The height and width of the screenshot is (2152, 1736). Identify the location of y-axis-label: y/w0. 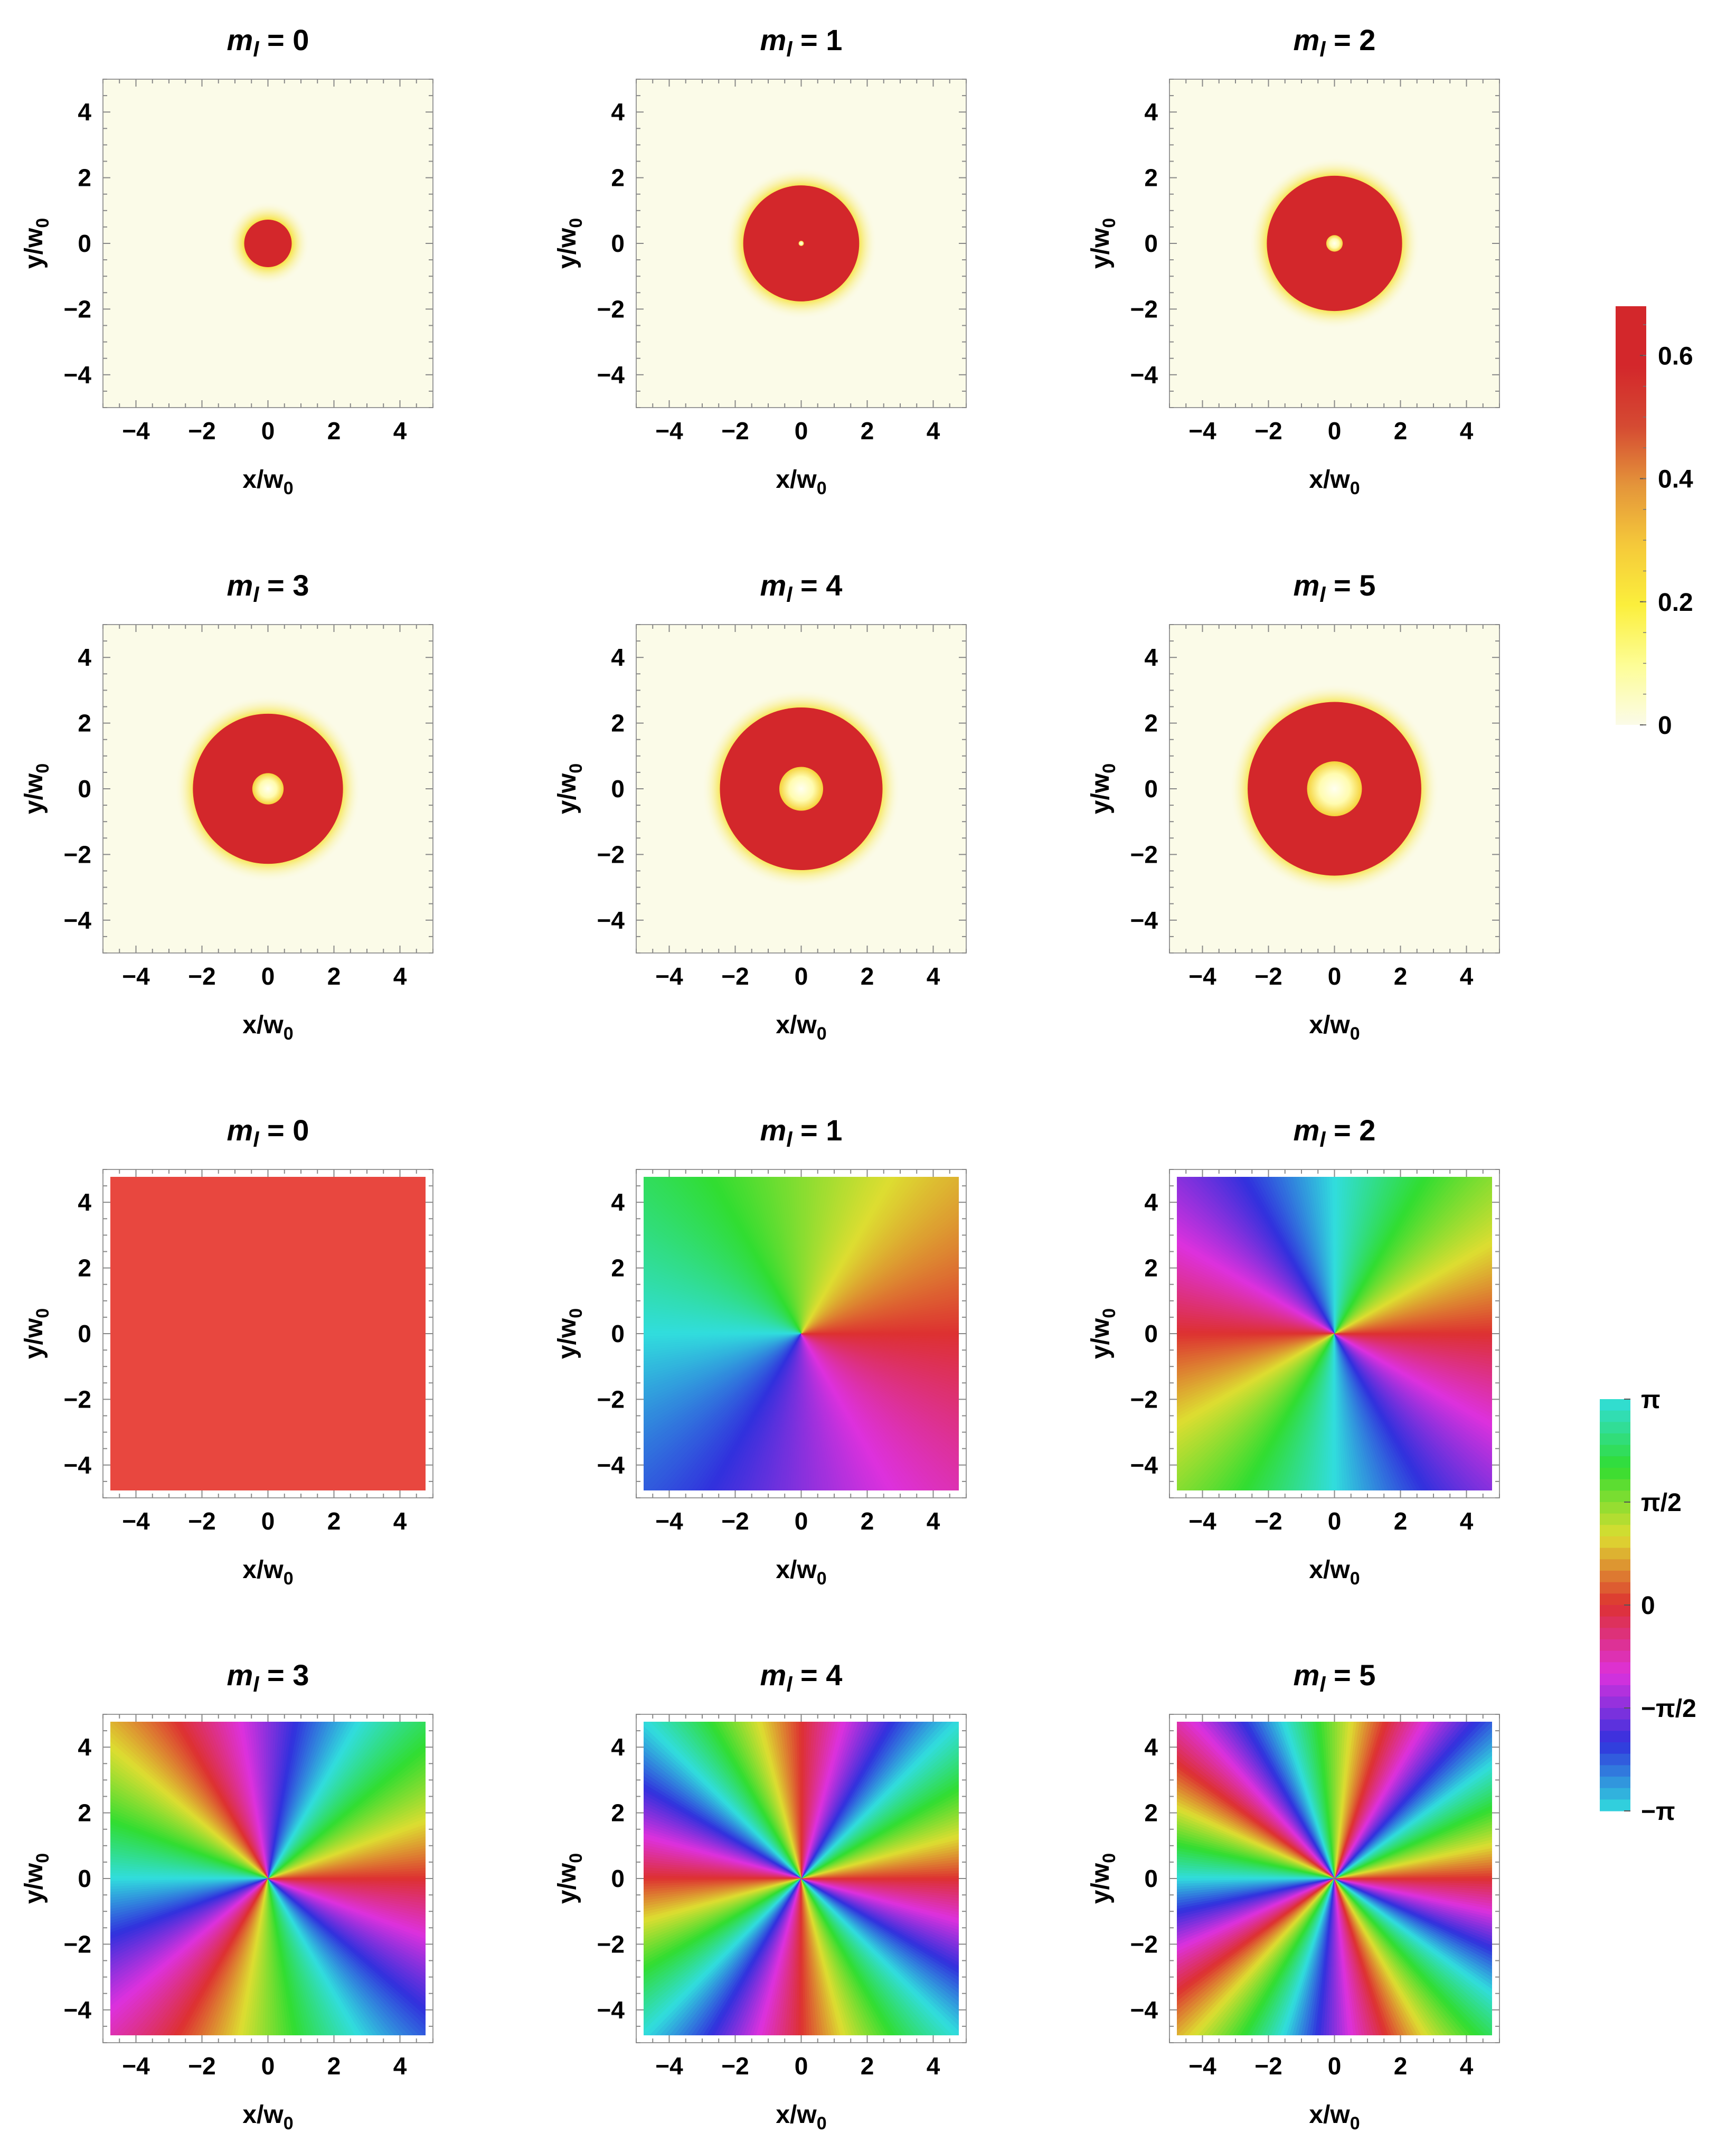
(36, 1333).